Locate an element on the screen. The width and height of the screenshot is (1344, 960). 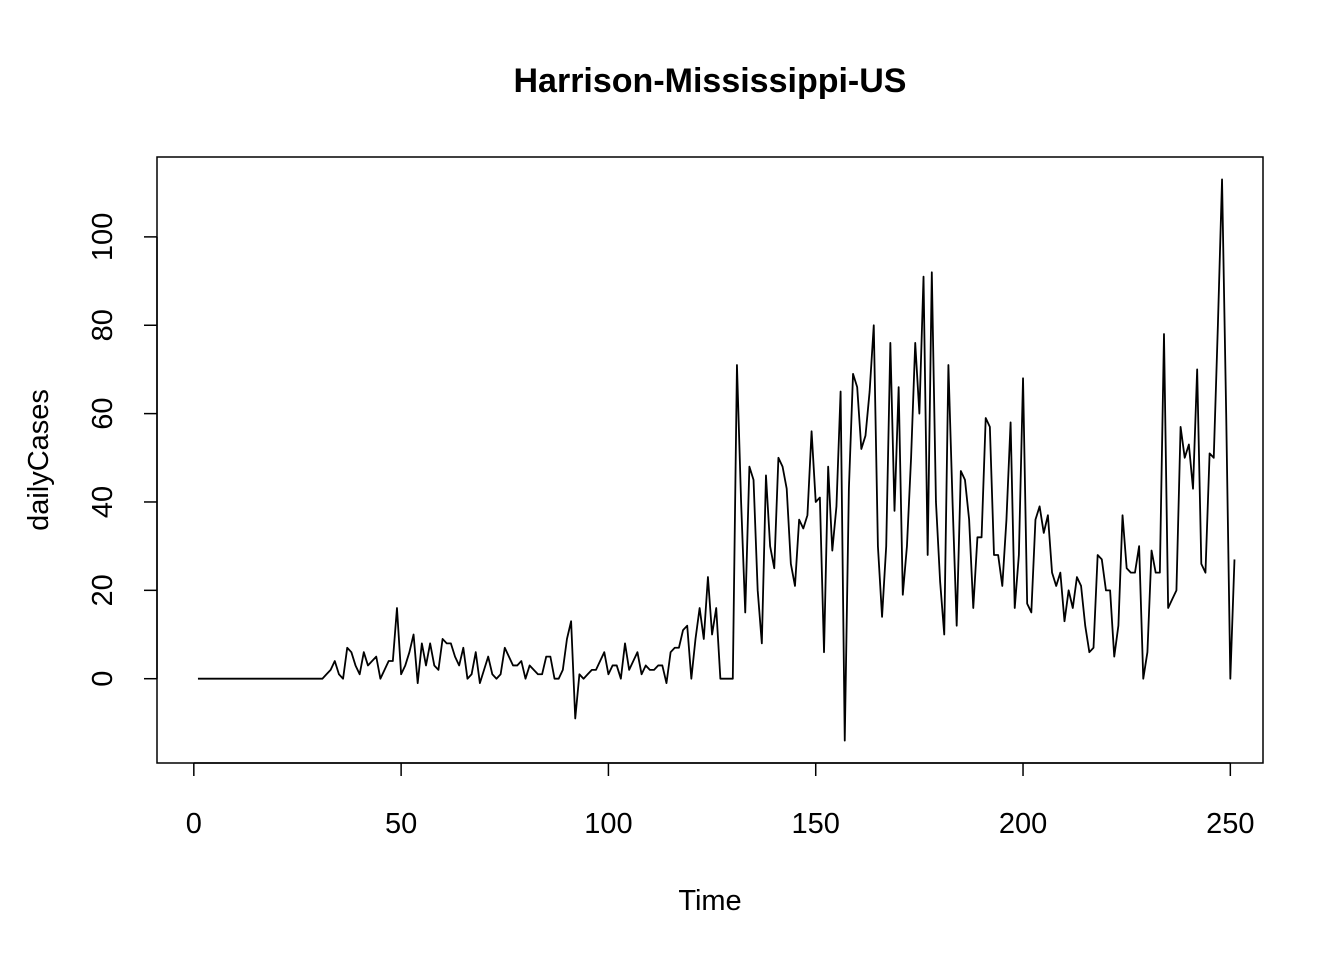
x-axis-label: Time is located at coordinates (709, 901).